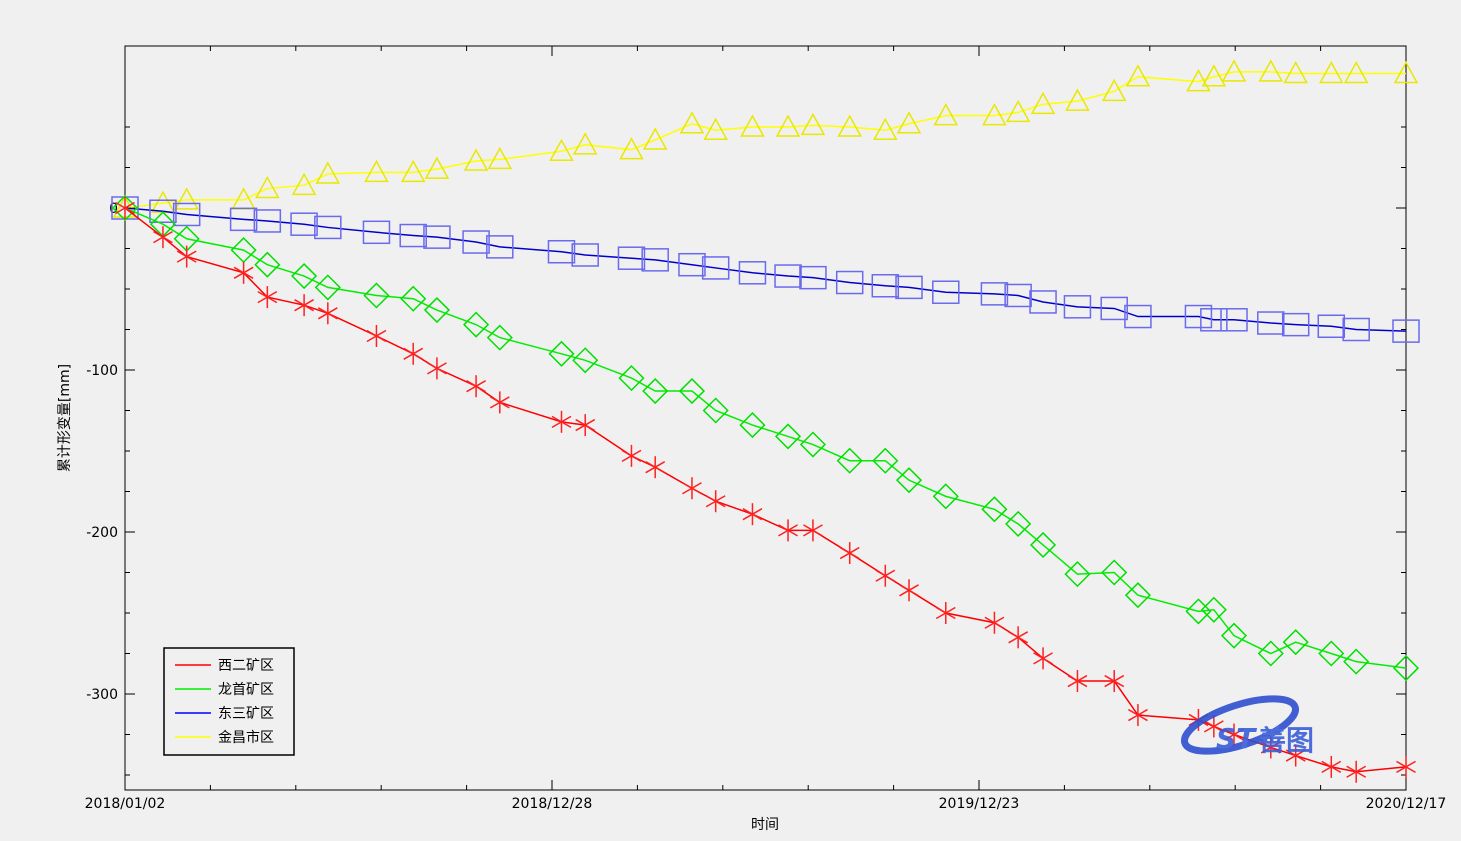  I want to click on x-tick-label: 2020/12/17, so click(1406, 804).